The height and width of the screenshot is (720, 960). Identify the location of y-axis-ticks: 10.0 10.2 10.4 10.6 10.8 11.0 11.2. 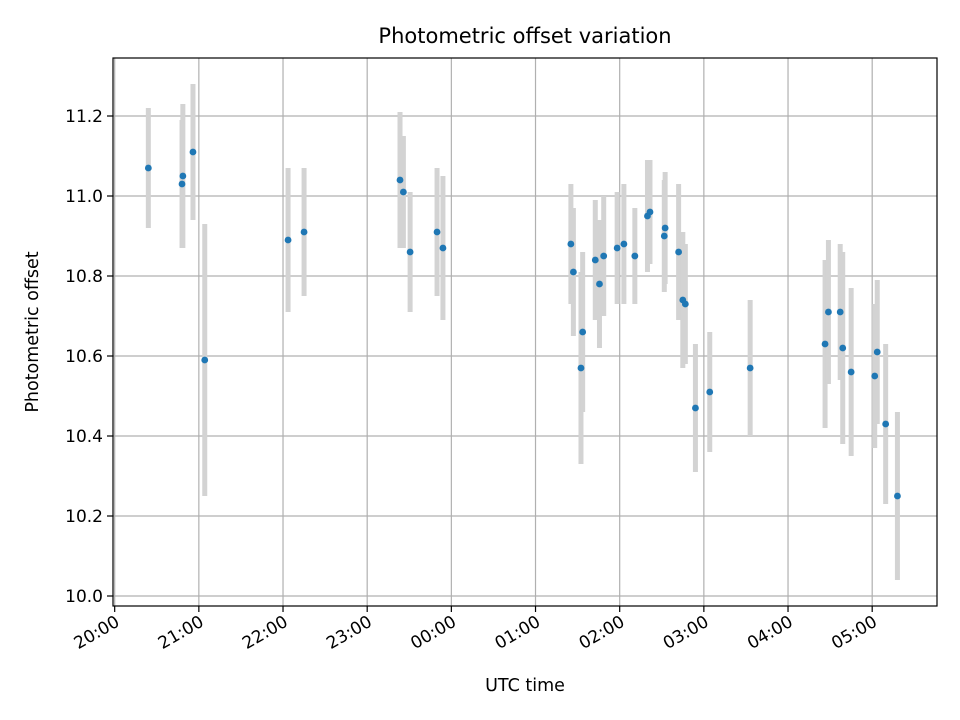
(89, 357).